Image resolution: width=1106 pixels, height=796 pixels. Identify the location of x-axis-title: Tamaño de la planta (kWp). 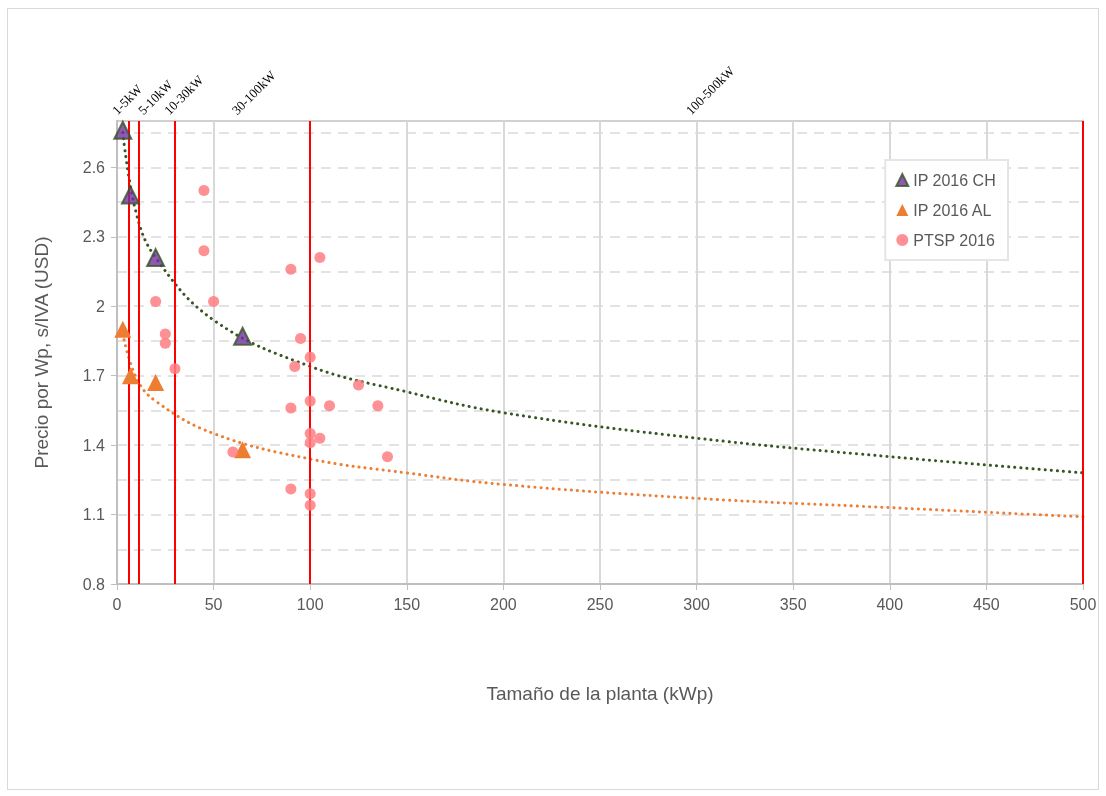
(600, 693).